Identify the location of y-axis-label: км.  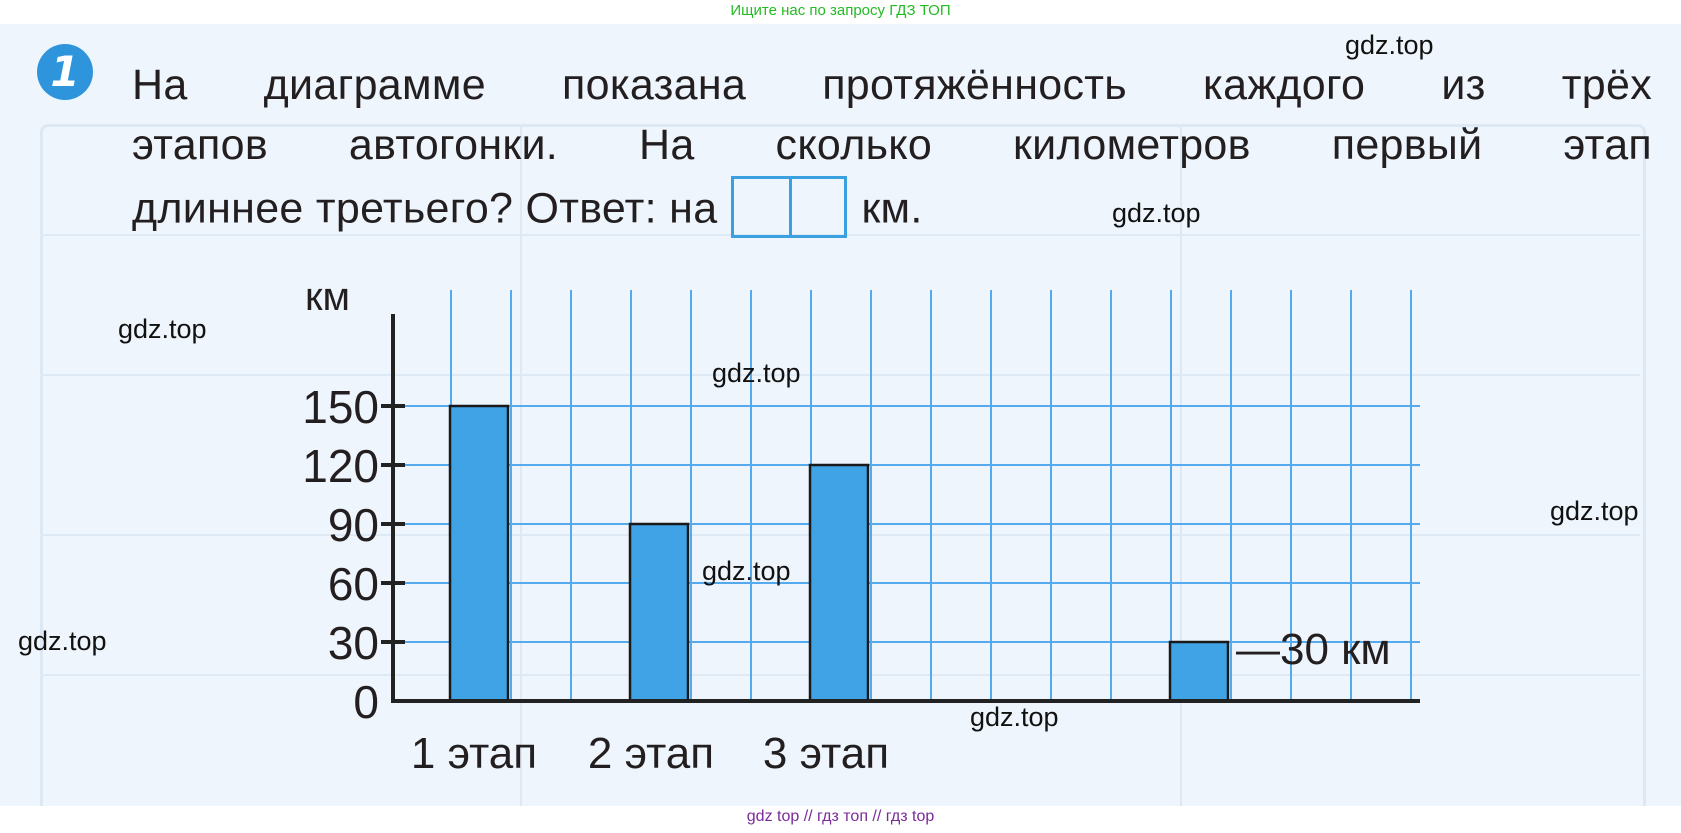
(327, 297).